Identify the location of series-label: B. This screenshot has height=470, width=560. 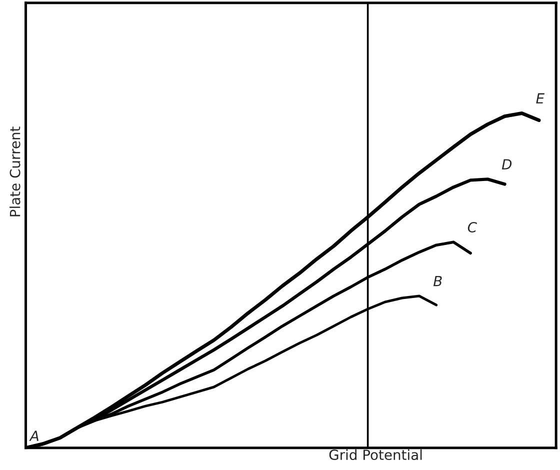
(437, 281).